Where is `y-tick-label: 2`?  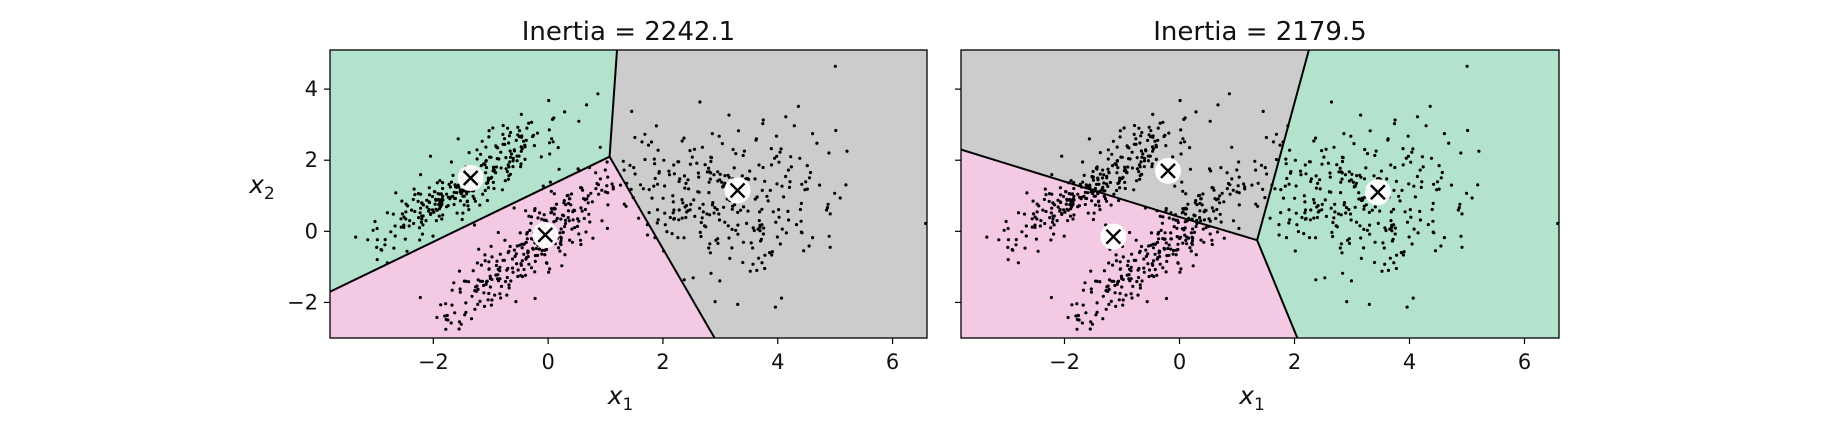
y-tick-label: 2 is located at coordinates (311, 160).